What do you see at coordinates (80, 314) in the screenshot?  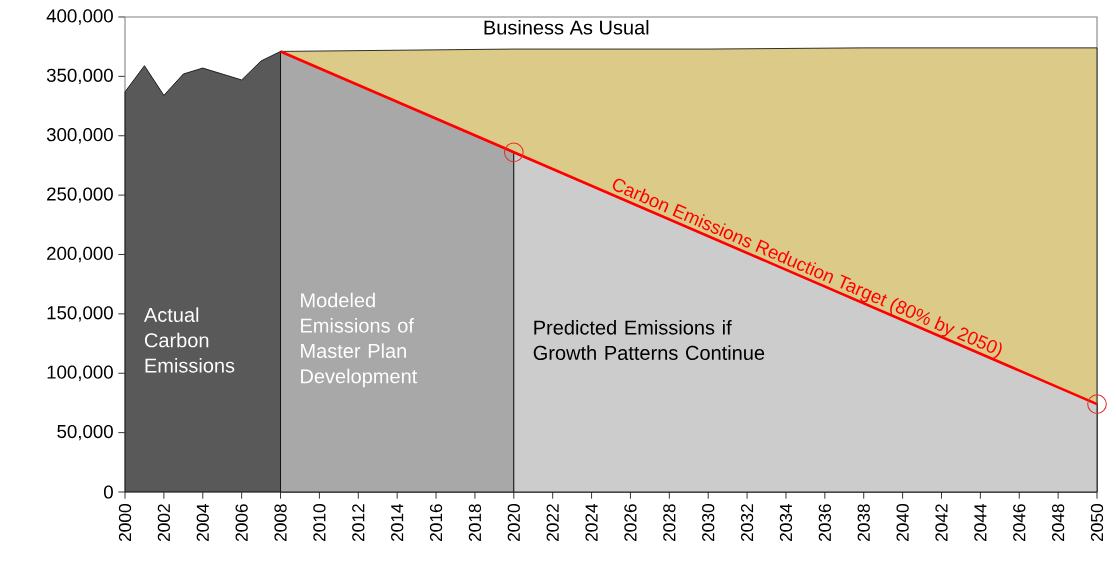 I see `y-tick-label: 150,000` at bounding box center [80, 314].